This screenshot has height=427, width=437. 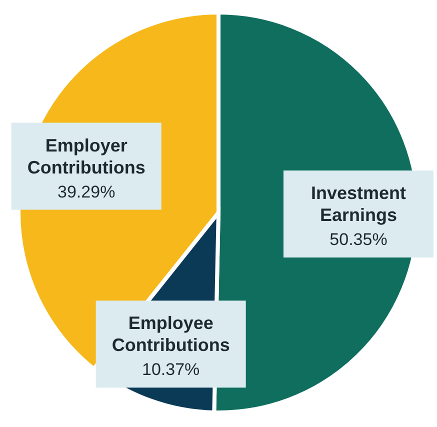 I want to click on slice-label: Employer Contributions, so click(x=86, y=156).